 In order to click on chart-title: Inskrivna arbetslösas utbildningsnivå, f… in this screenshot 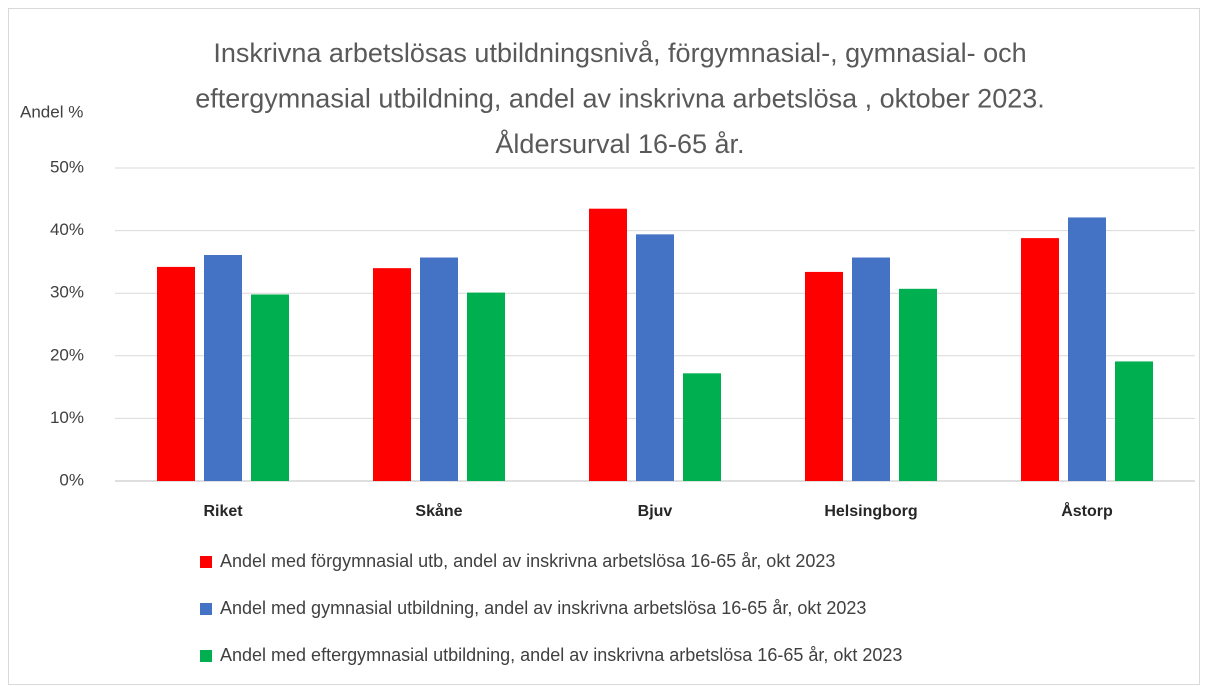, I will do `click(619, 53)`.